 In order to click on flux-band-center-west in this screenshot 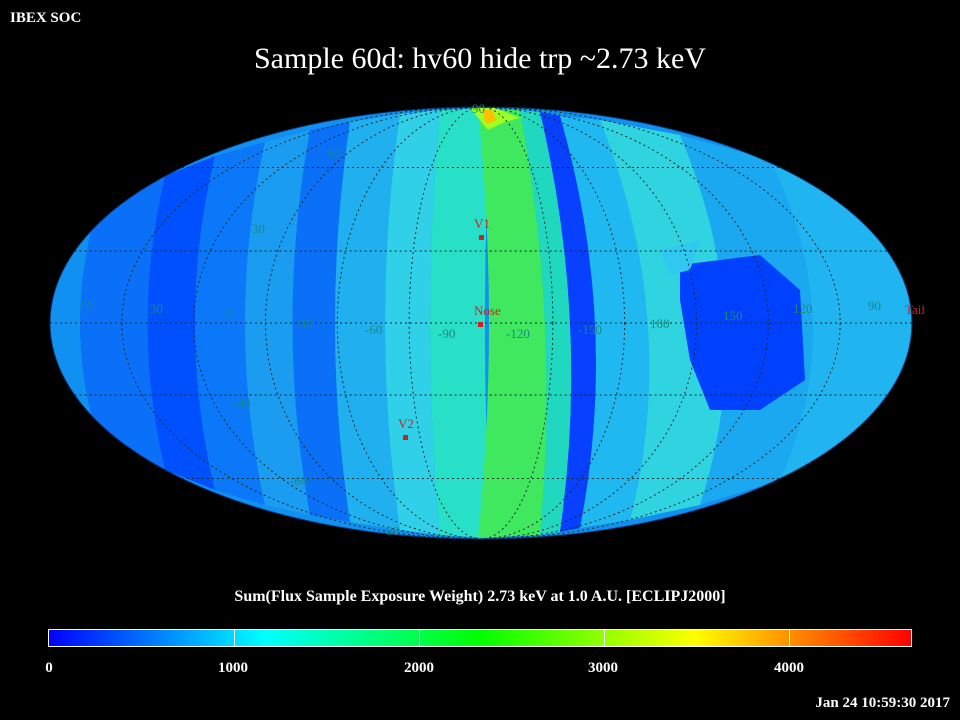, I will do `click(367, 322)`.